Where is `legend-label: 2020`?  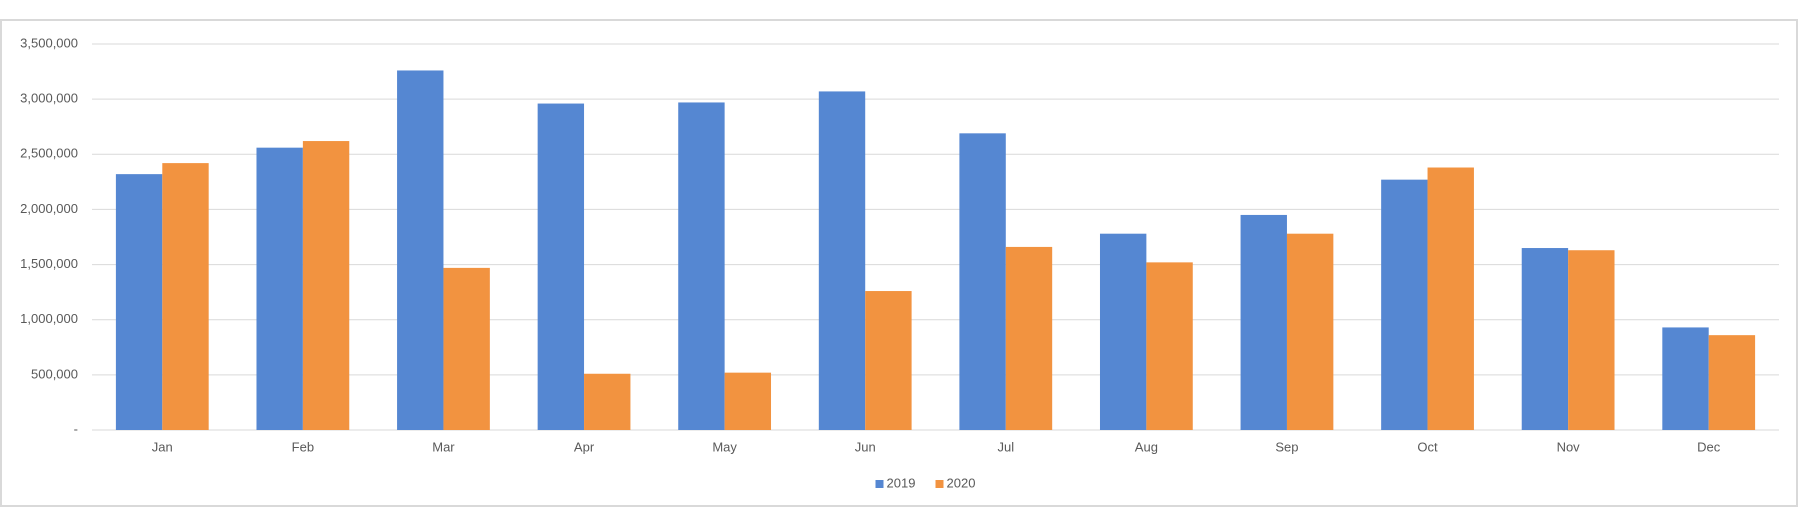 legend-label: 2020 is located at coordinates (961, 482).